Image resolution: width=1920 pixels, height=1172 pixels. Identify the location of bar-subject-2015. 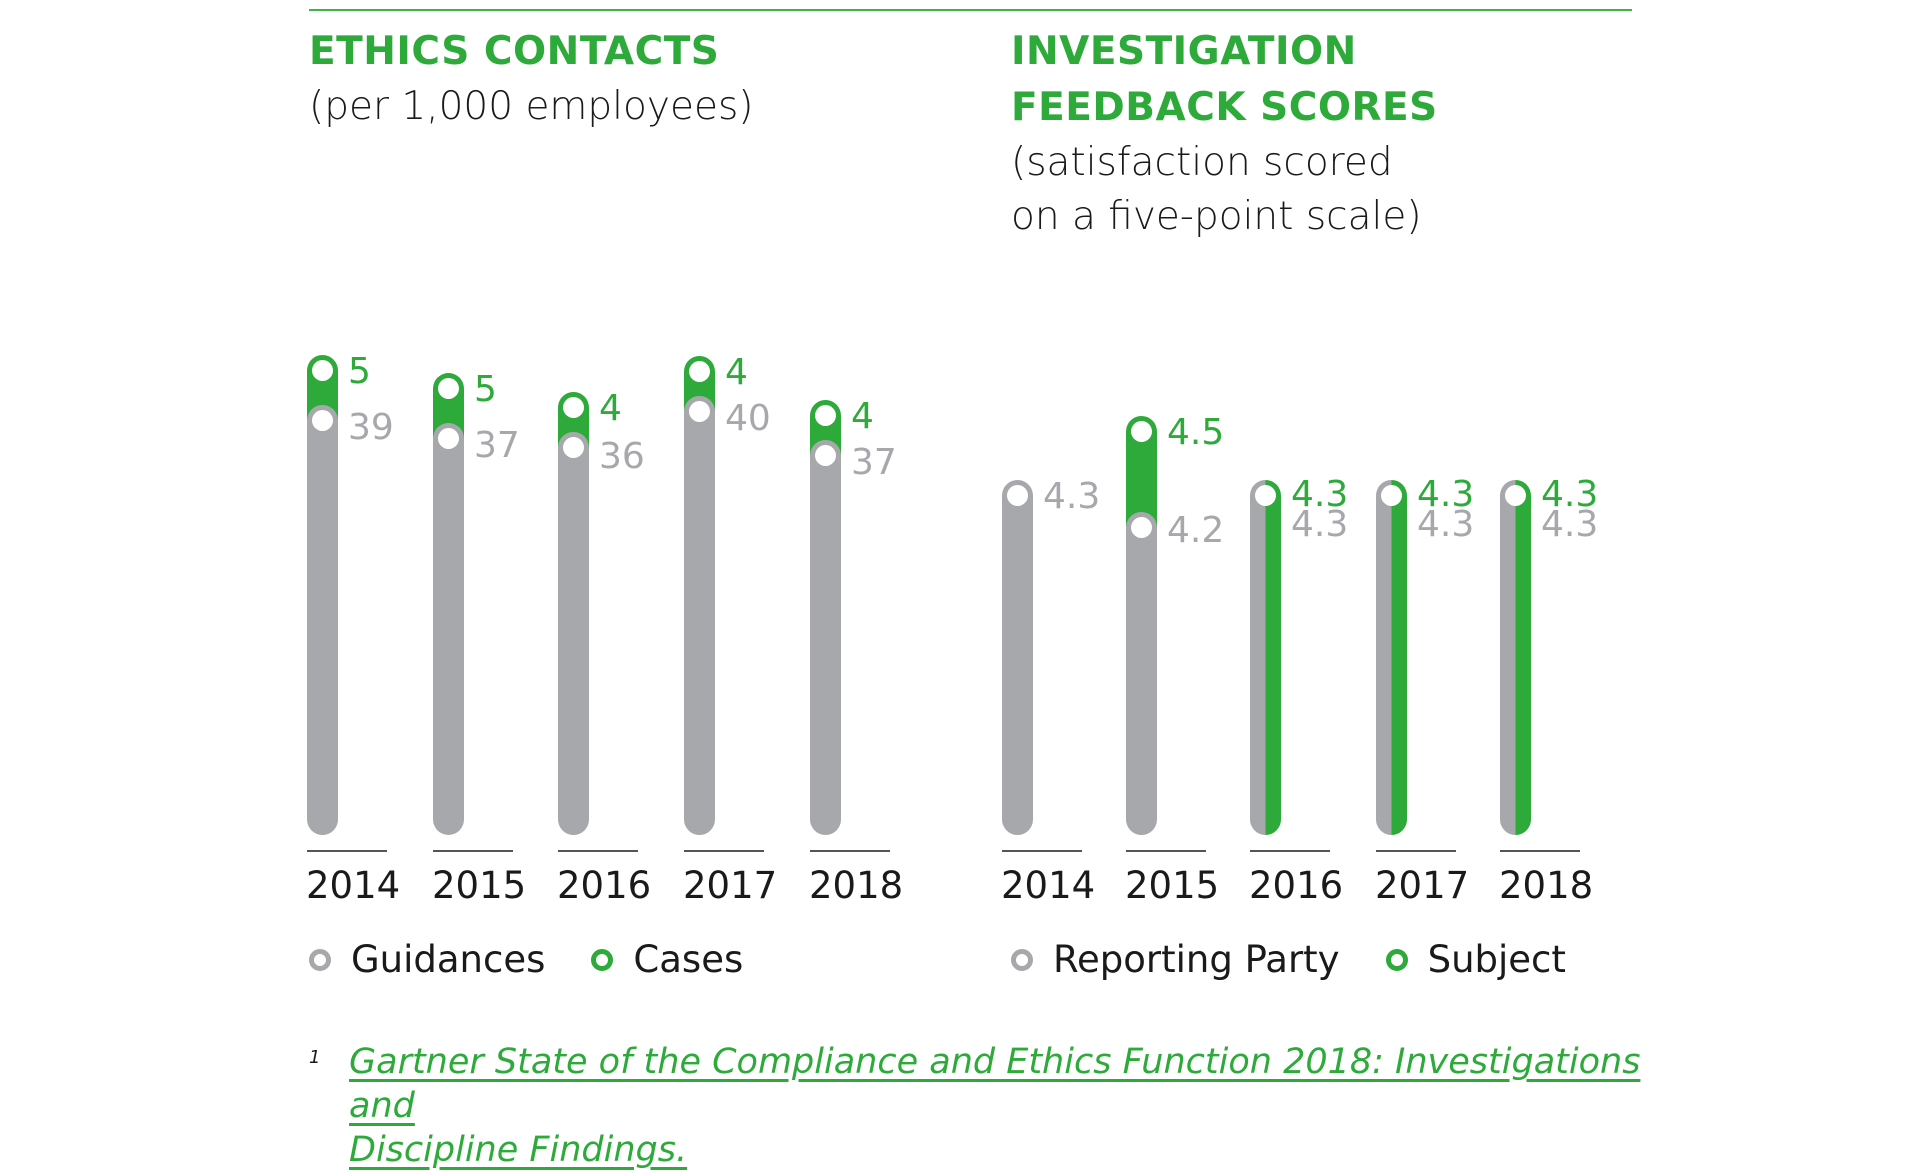
(1141, 472).